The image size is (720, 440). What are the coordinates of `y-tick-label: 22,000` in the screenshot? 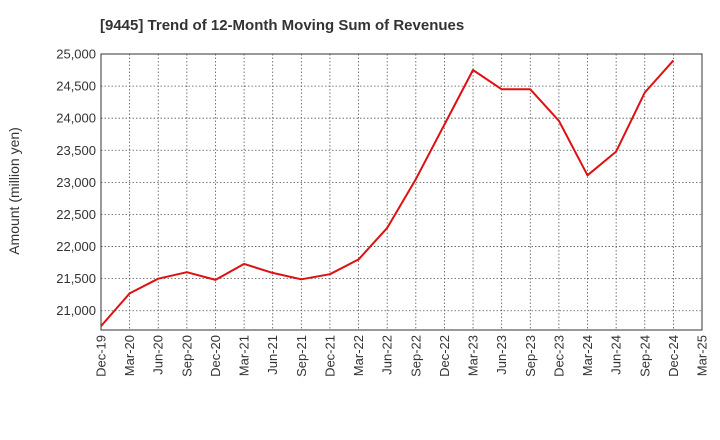 It's located at (76, 246).